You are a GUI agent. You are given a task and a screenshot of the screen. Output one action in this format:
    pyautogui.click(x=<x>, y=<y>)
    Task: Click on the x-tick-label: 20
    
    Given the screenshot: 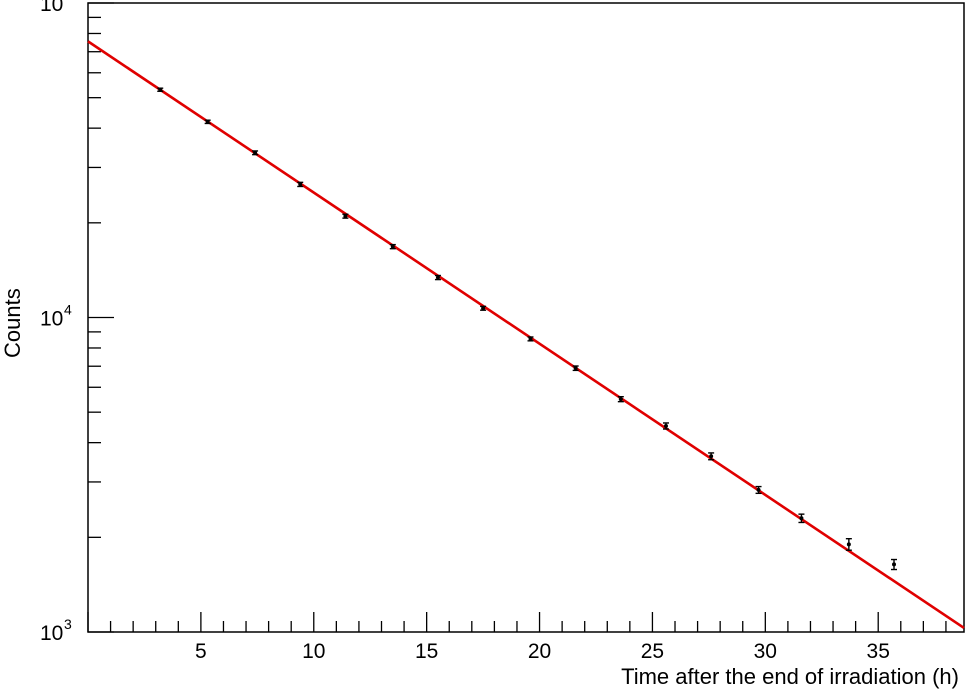 What is the action you would take?
    pyautogui.click(x=539, y=651)
    